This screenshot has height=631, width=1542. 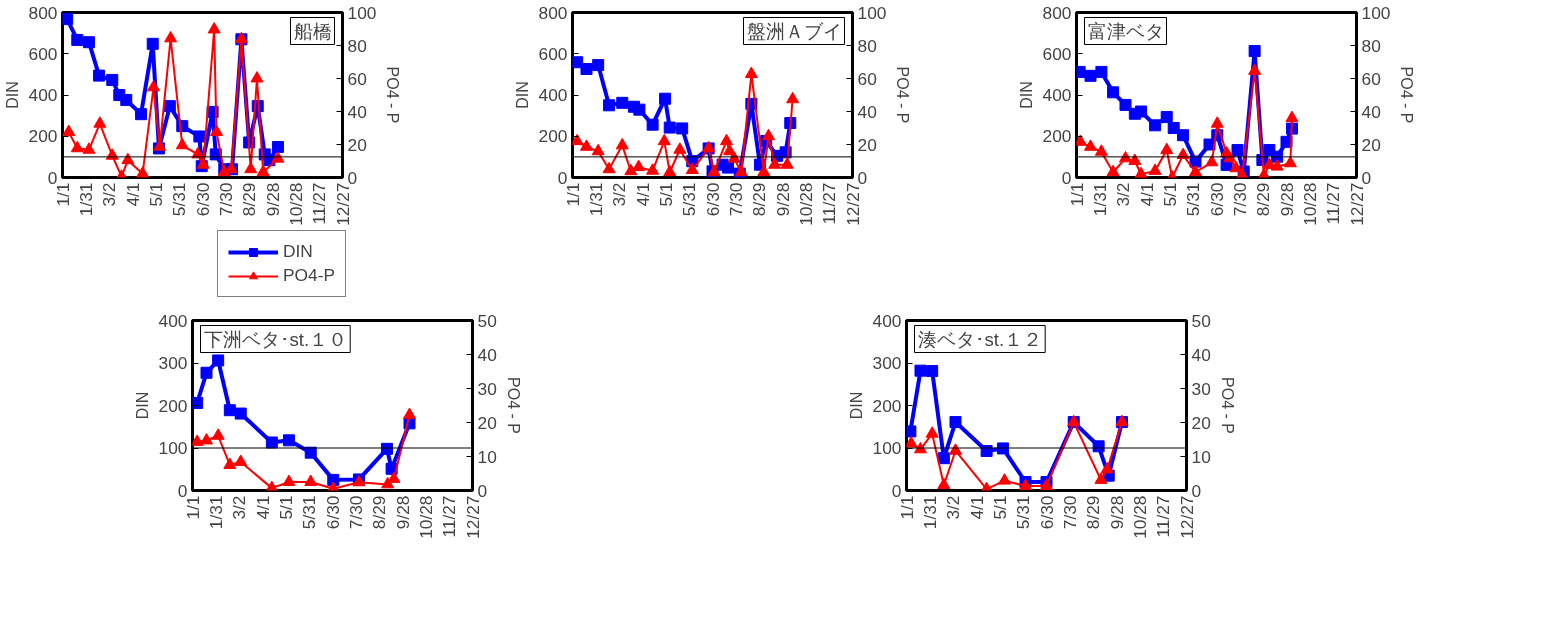 I want to click on y-tick-label: 100, so click(x=887, y=448).